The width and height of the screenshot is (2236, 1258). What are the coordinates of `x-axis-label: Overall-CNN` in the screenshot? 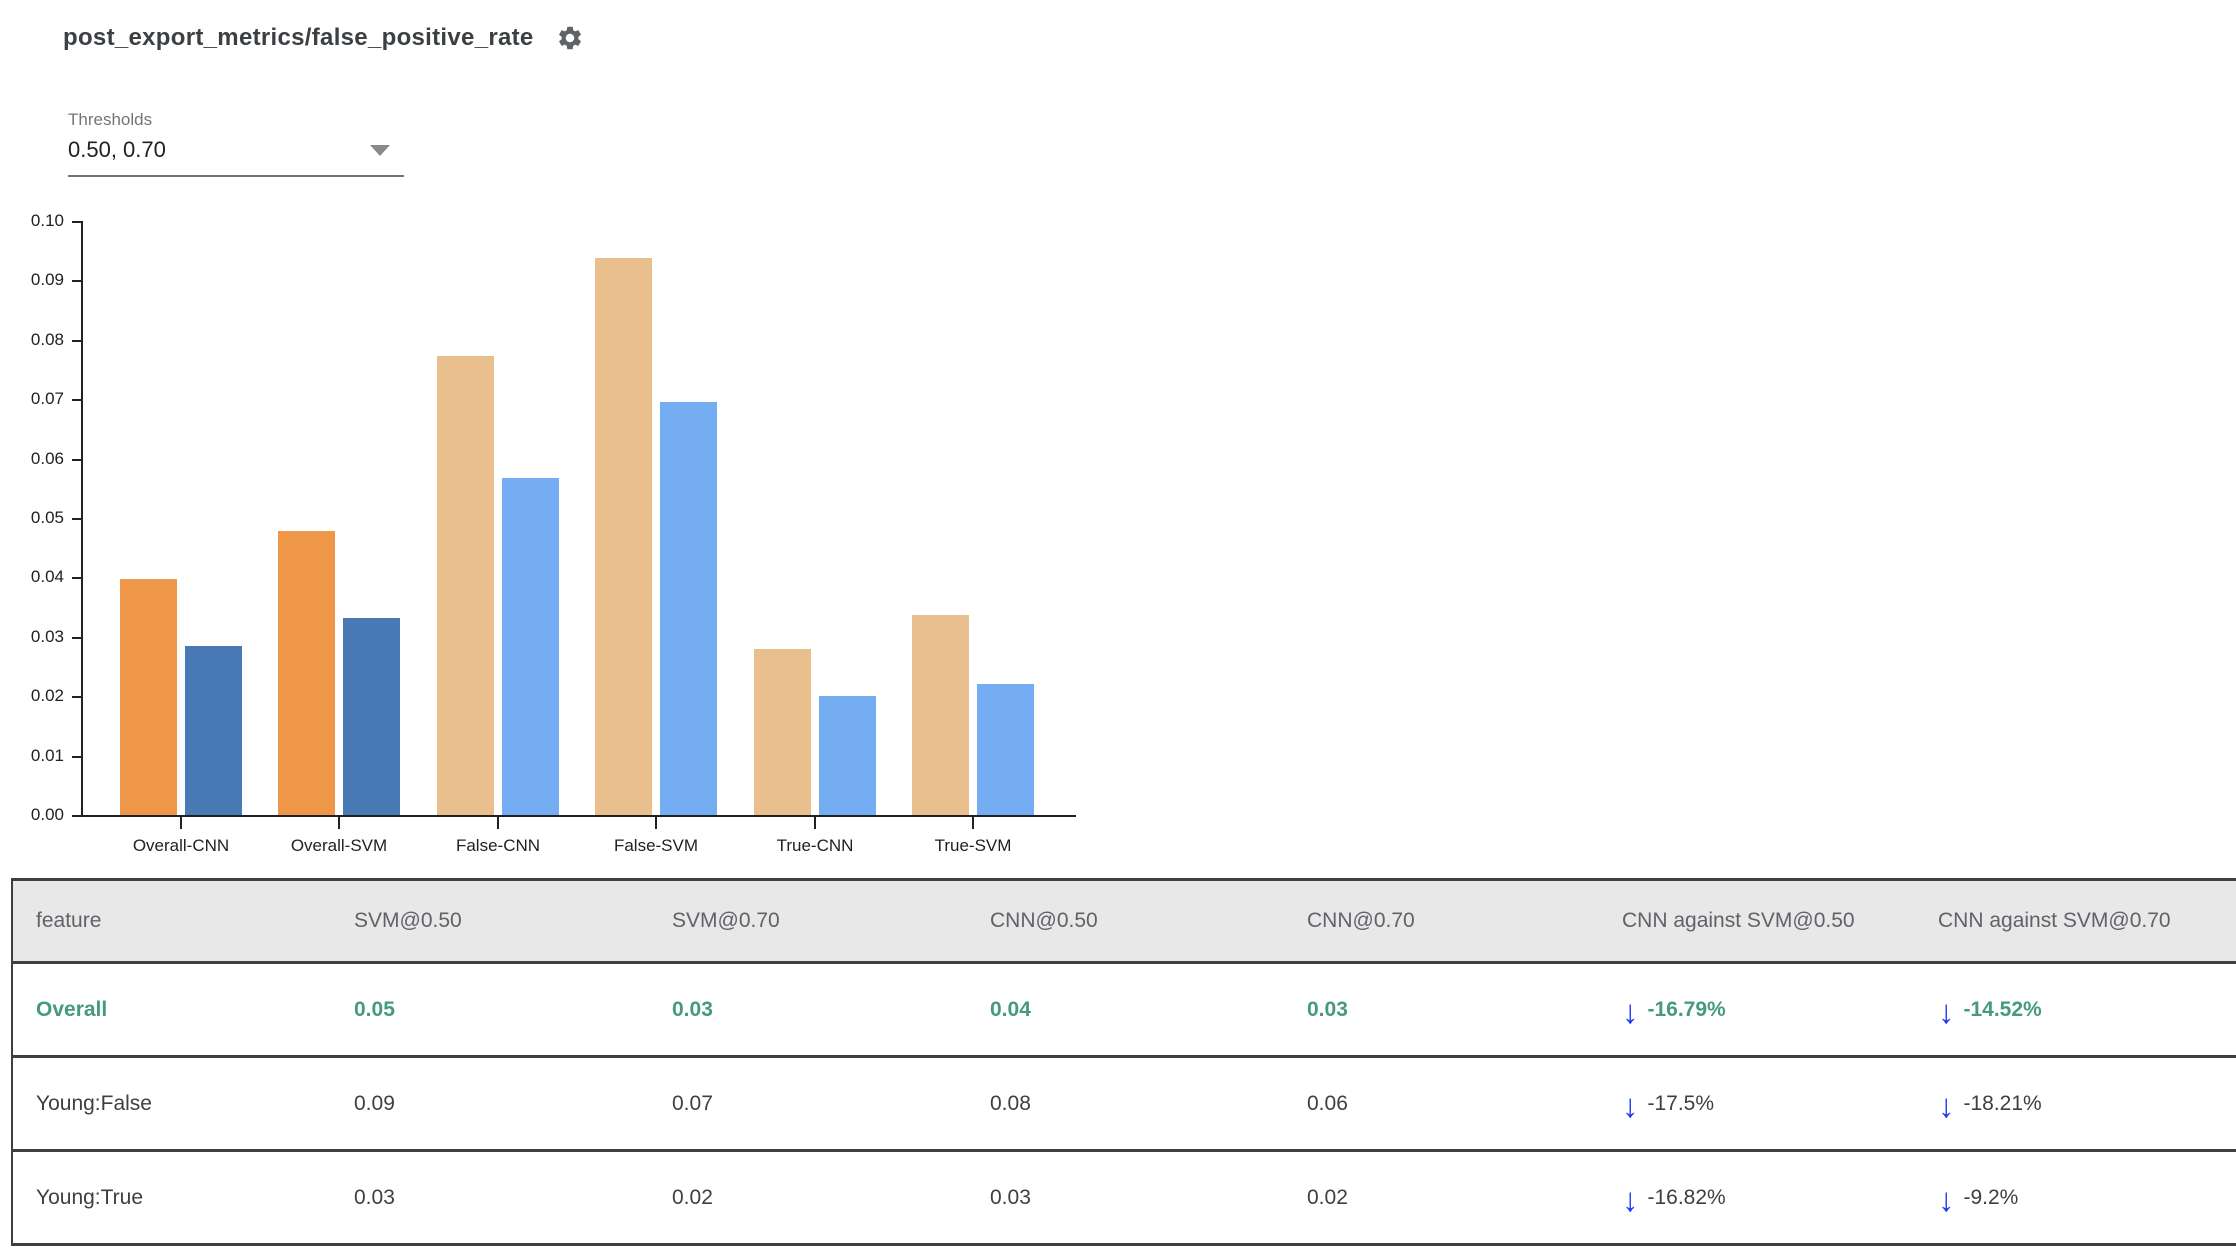 It's located at (181, 845).